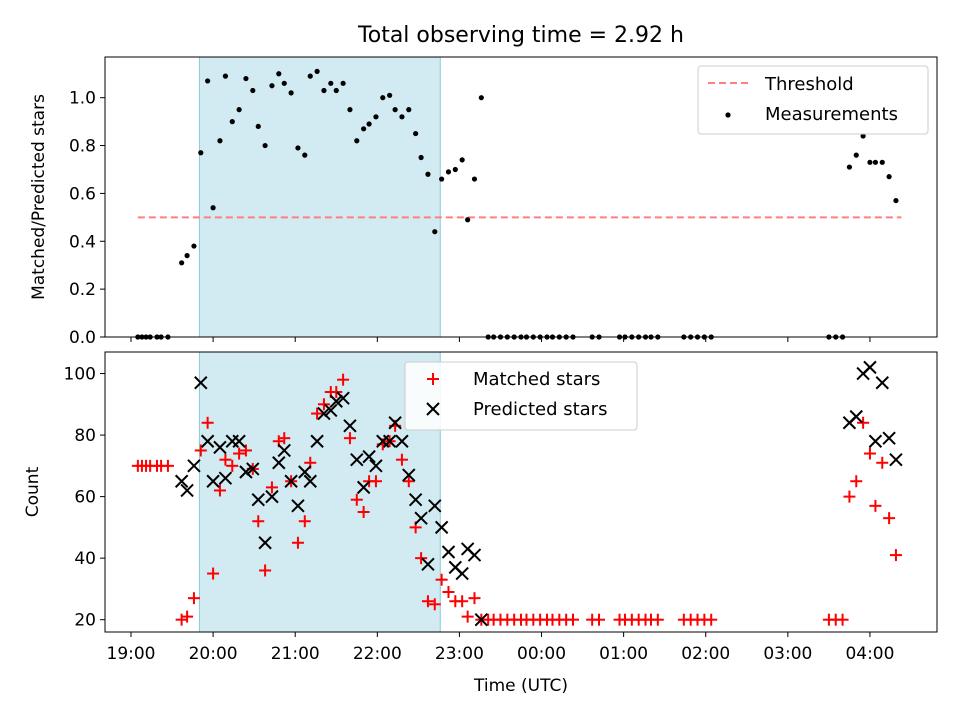  What do you see at coordinates (520, 35) in the screenshot?
I see `top-title: Total observing time = 2.92 h` at bounding box center [520, 35].